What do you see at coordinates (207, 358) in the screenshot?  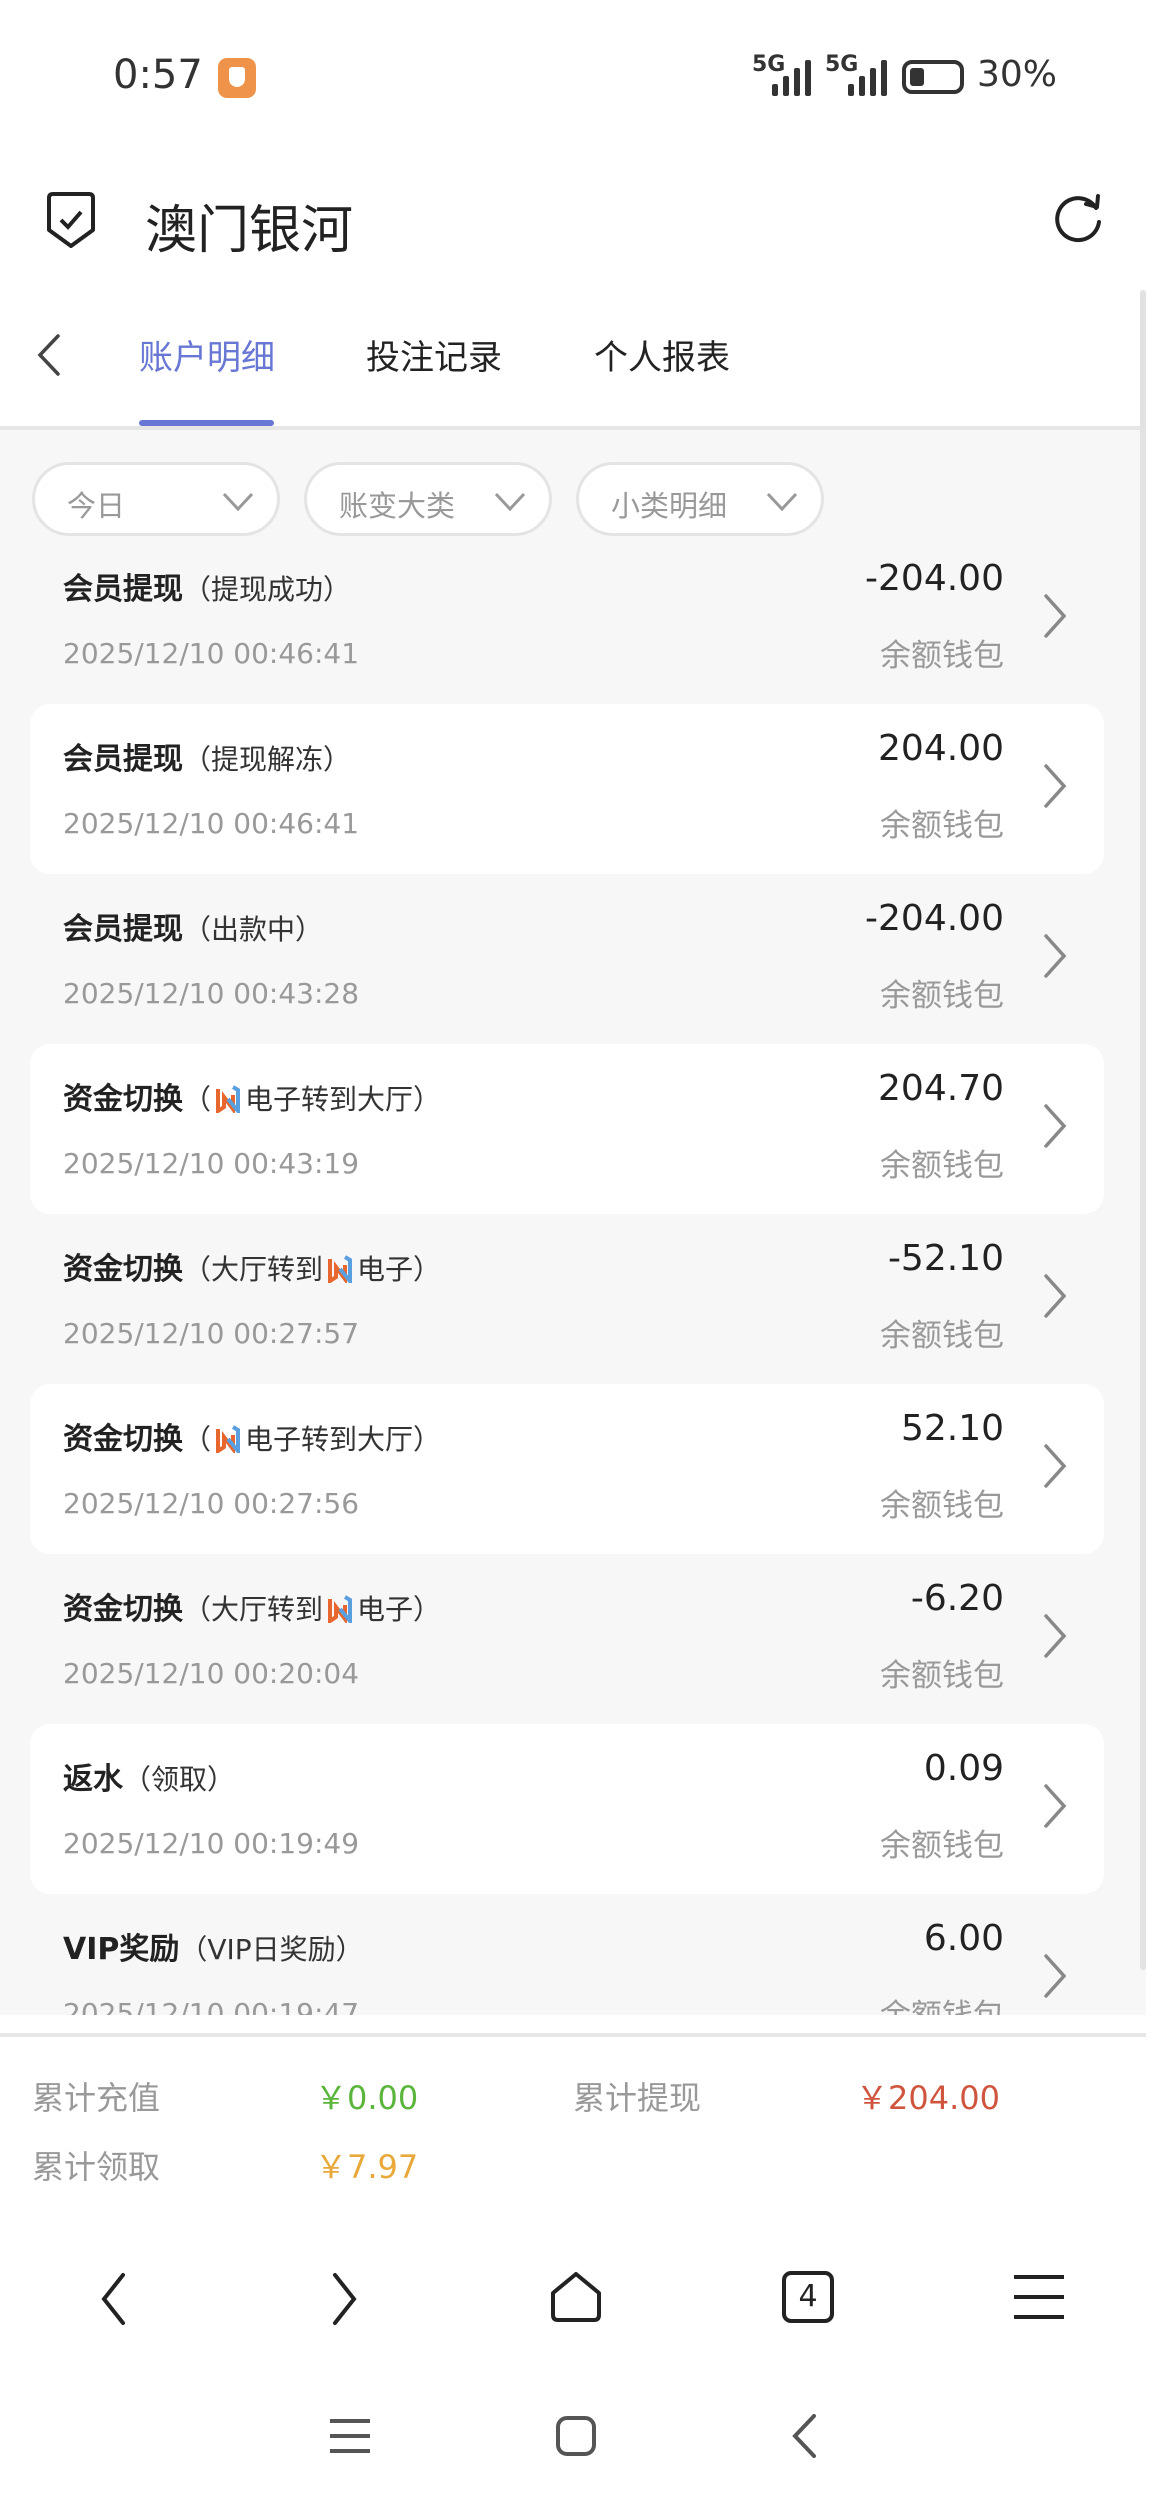 I see `tab-account-details: 账户明细` at bounding box center [207, 358].